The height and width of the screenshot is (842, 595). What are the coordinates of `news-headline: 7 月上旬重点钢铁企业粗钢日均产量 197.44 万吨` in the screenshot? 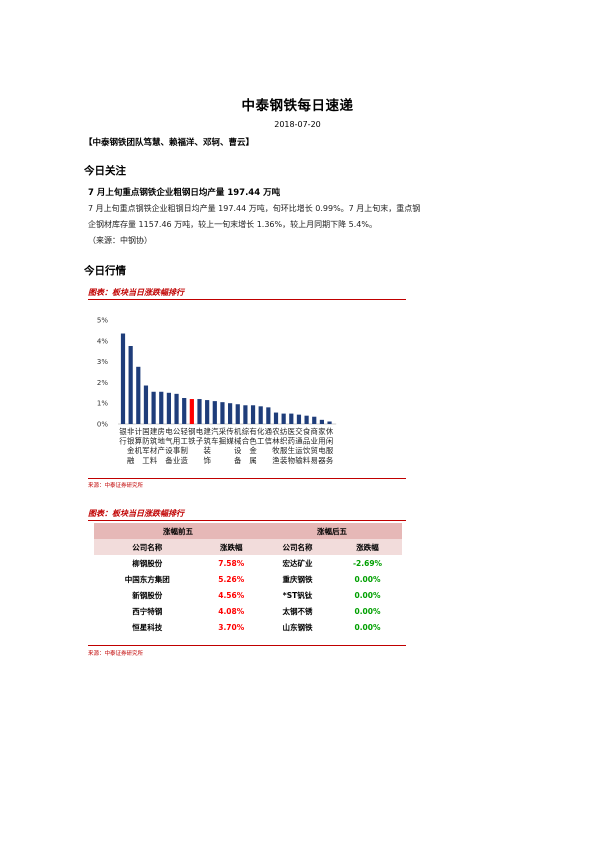 It's located at (184, 193).